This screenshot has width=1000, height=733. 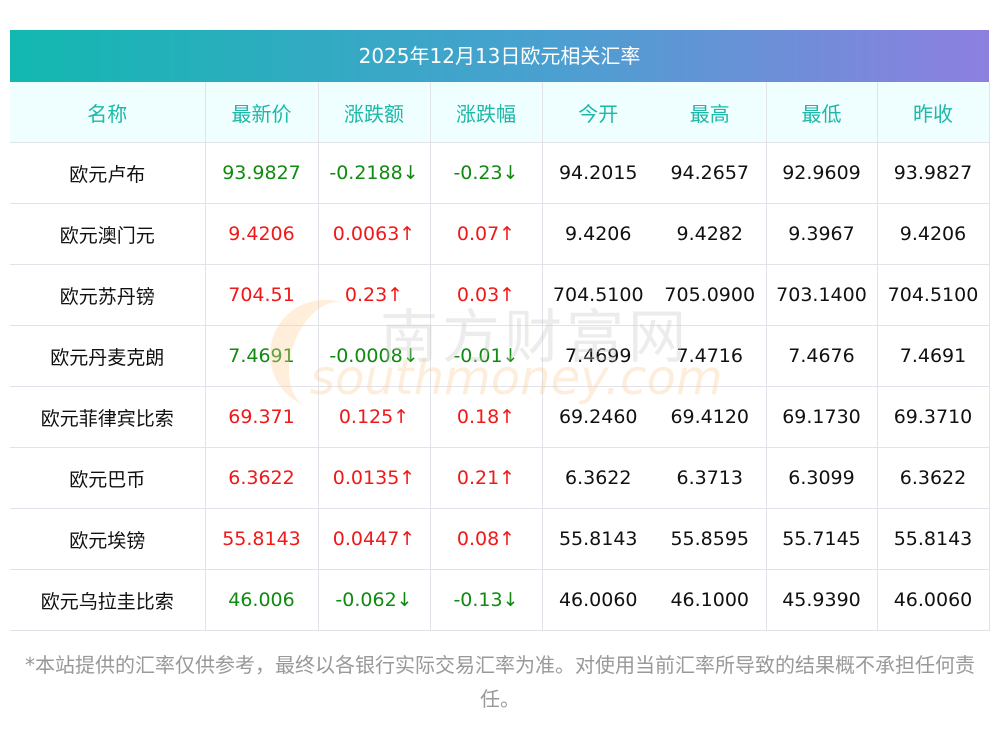 I want to click on cell-name: 欧元卢布, so click(x=108, y=173).